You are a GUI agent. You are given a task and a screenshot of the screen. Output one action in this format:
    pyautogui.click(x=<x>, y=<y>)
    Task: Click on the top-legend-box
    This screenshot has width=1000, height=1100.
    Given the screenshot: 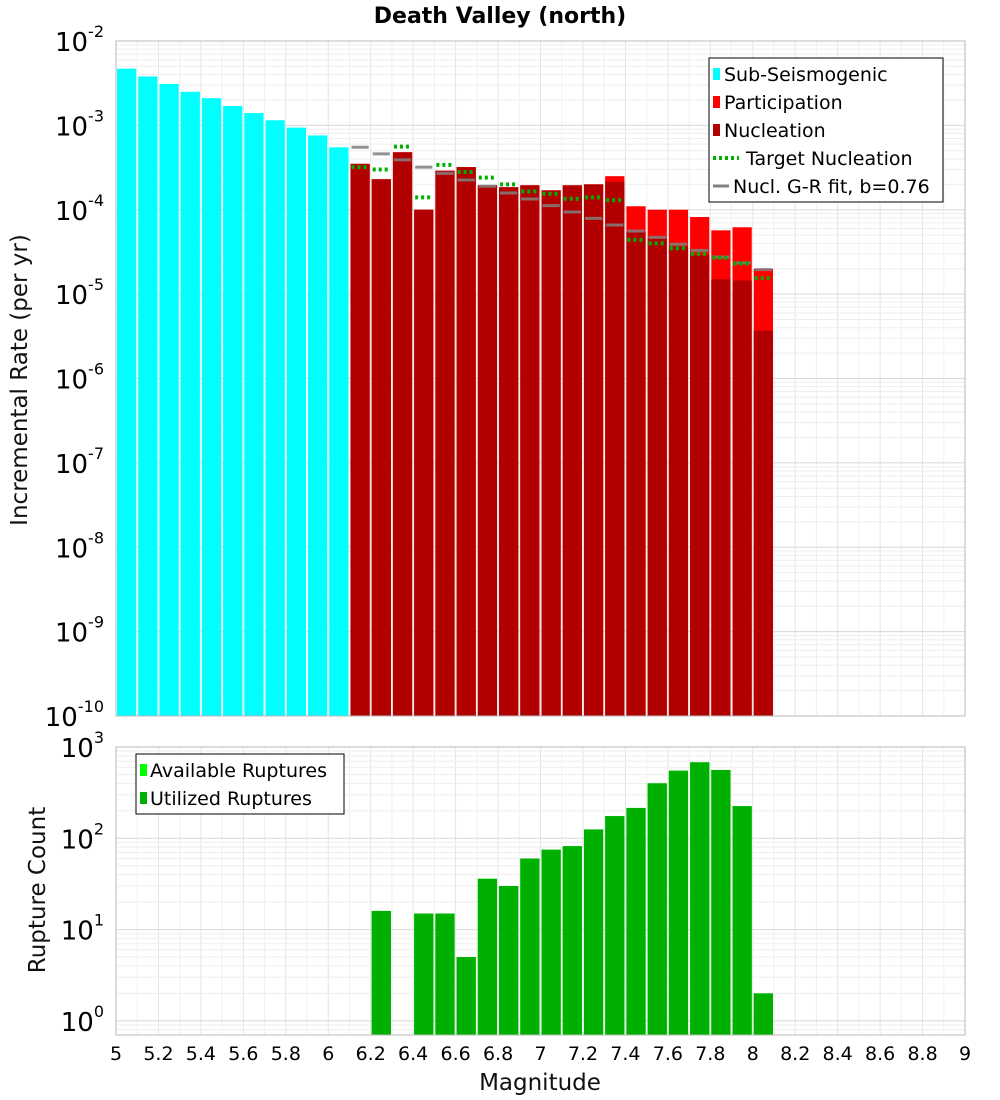 What is the action you would take?
    pyautogui.click(x=826, y=130)
    